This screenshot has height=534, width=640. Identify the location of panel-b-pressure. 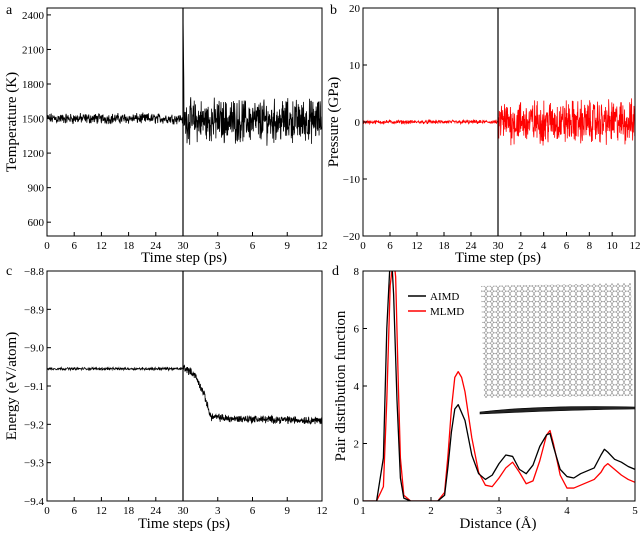
(499, 122).